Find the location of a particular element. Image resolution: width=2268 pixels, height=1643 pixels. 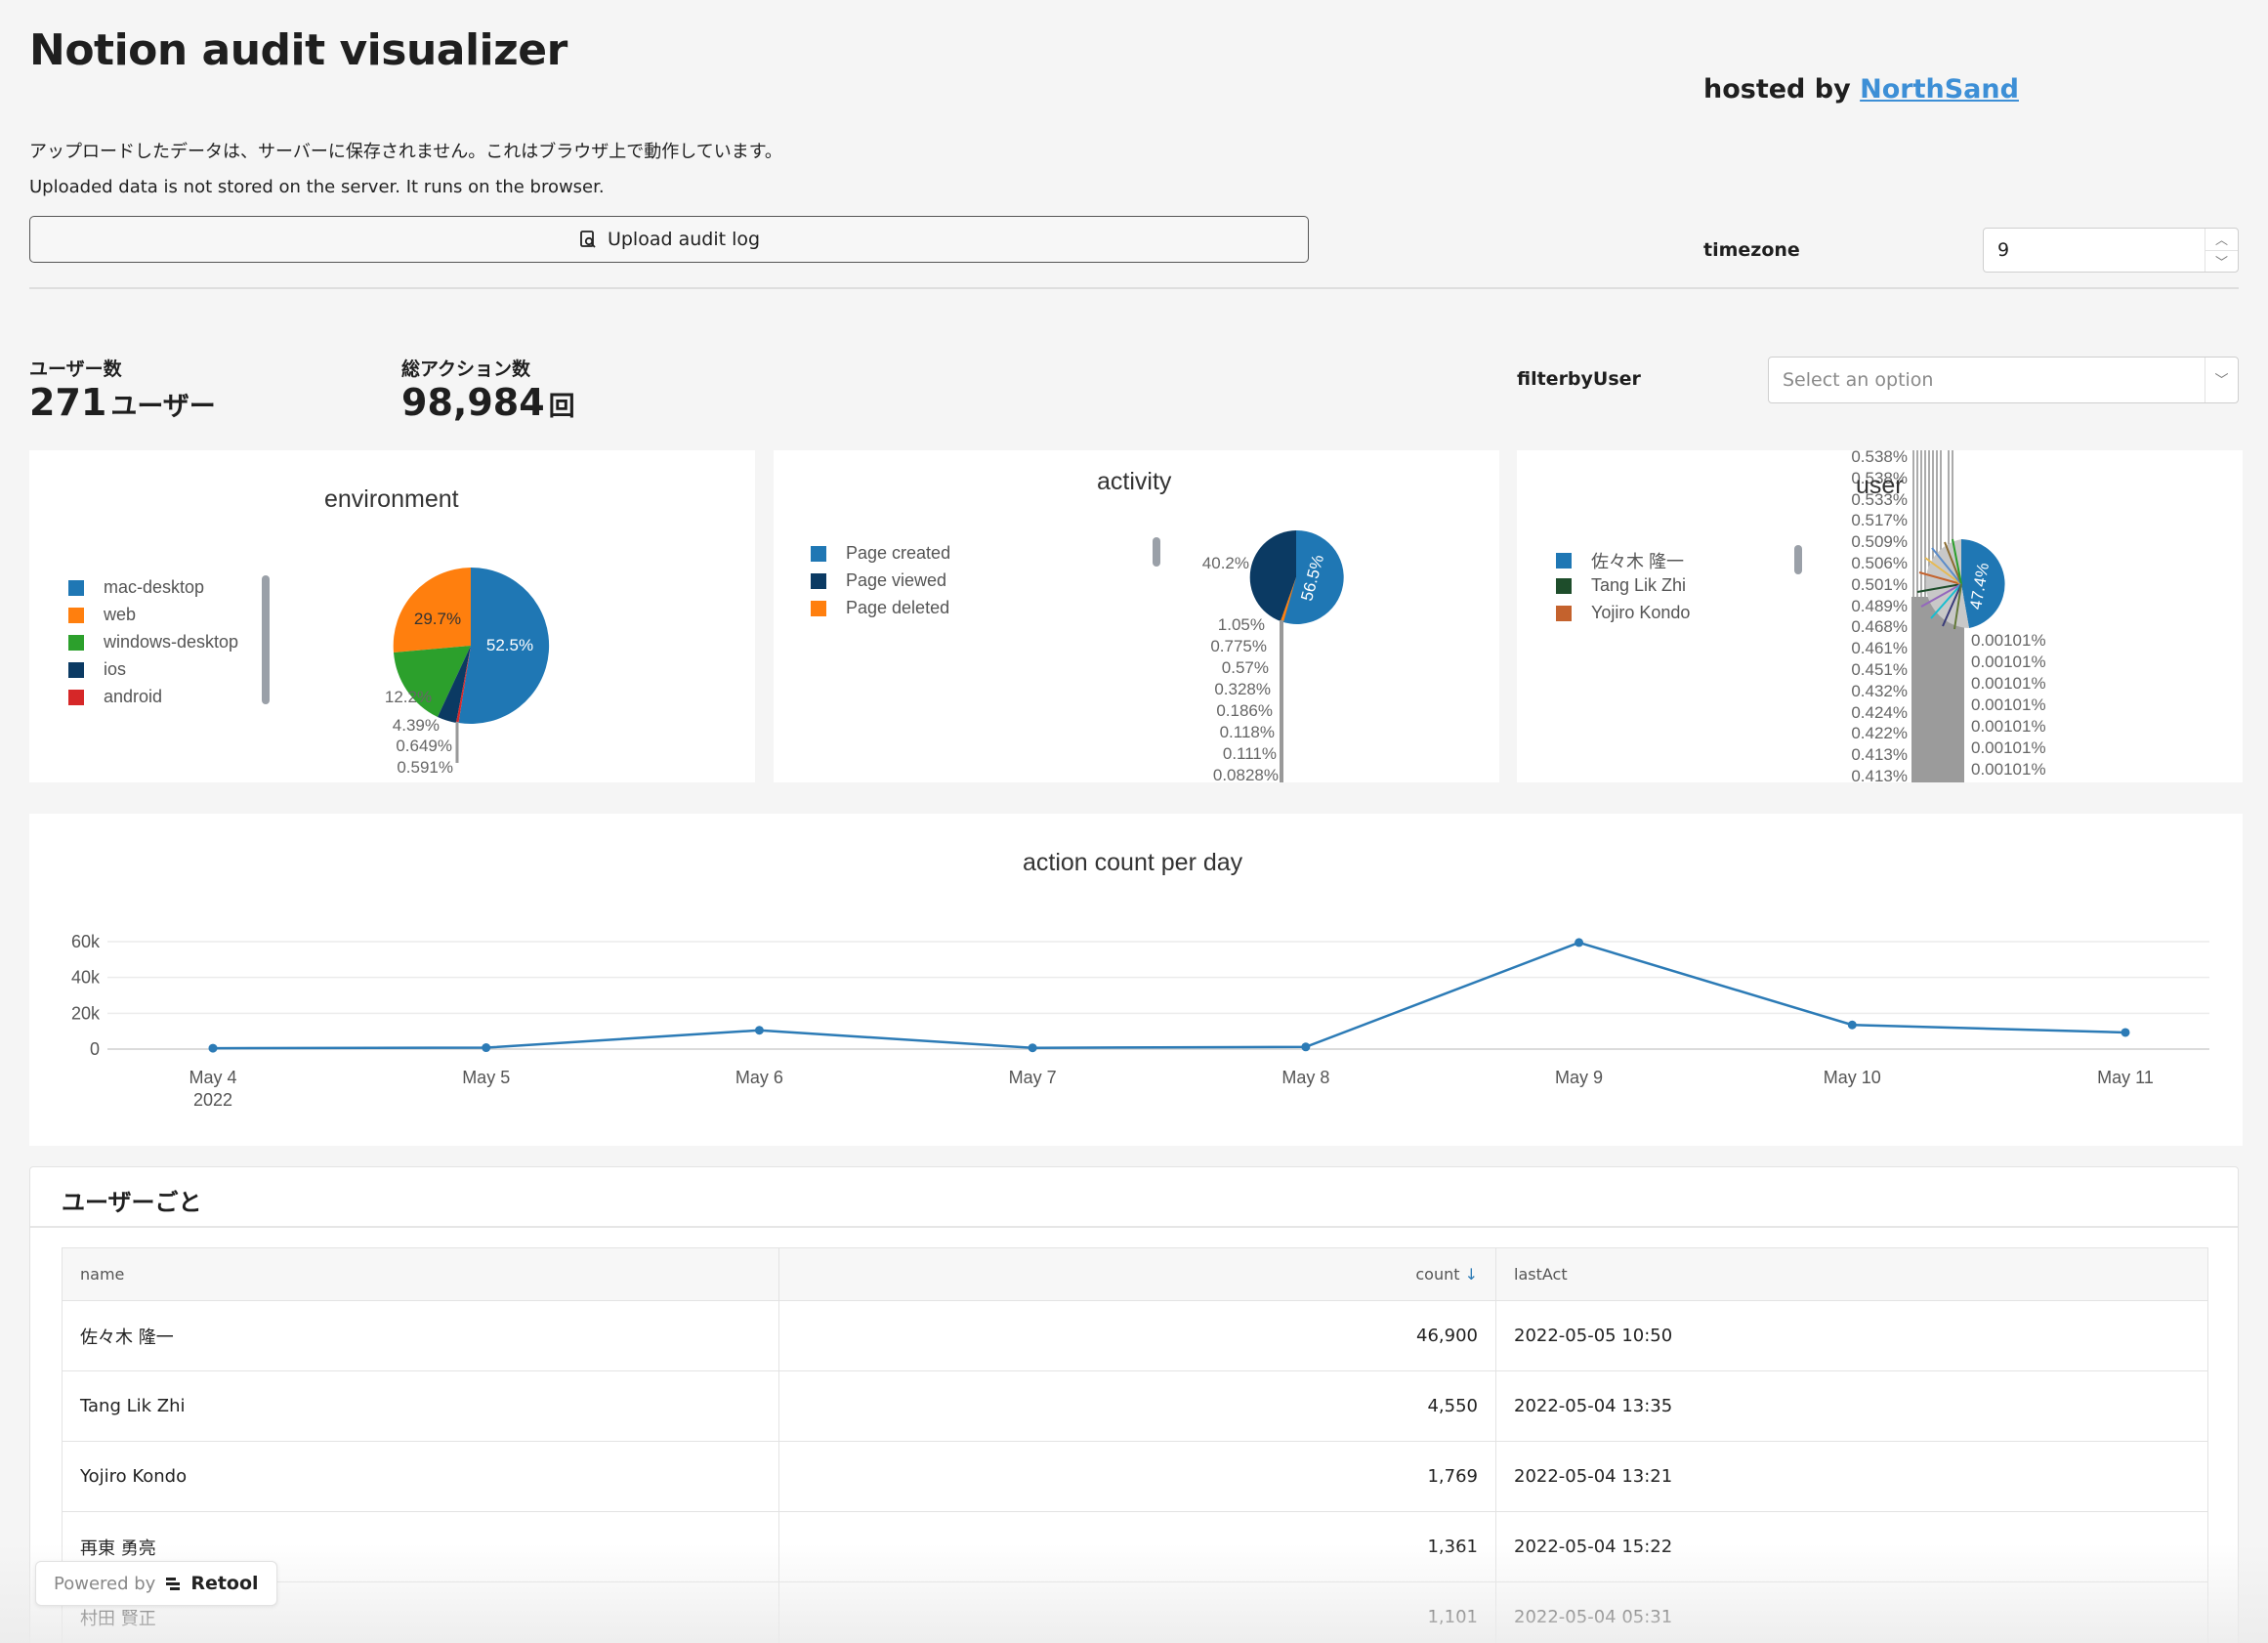

legend-label: android is located at coordinates (133, 696).